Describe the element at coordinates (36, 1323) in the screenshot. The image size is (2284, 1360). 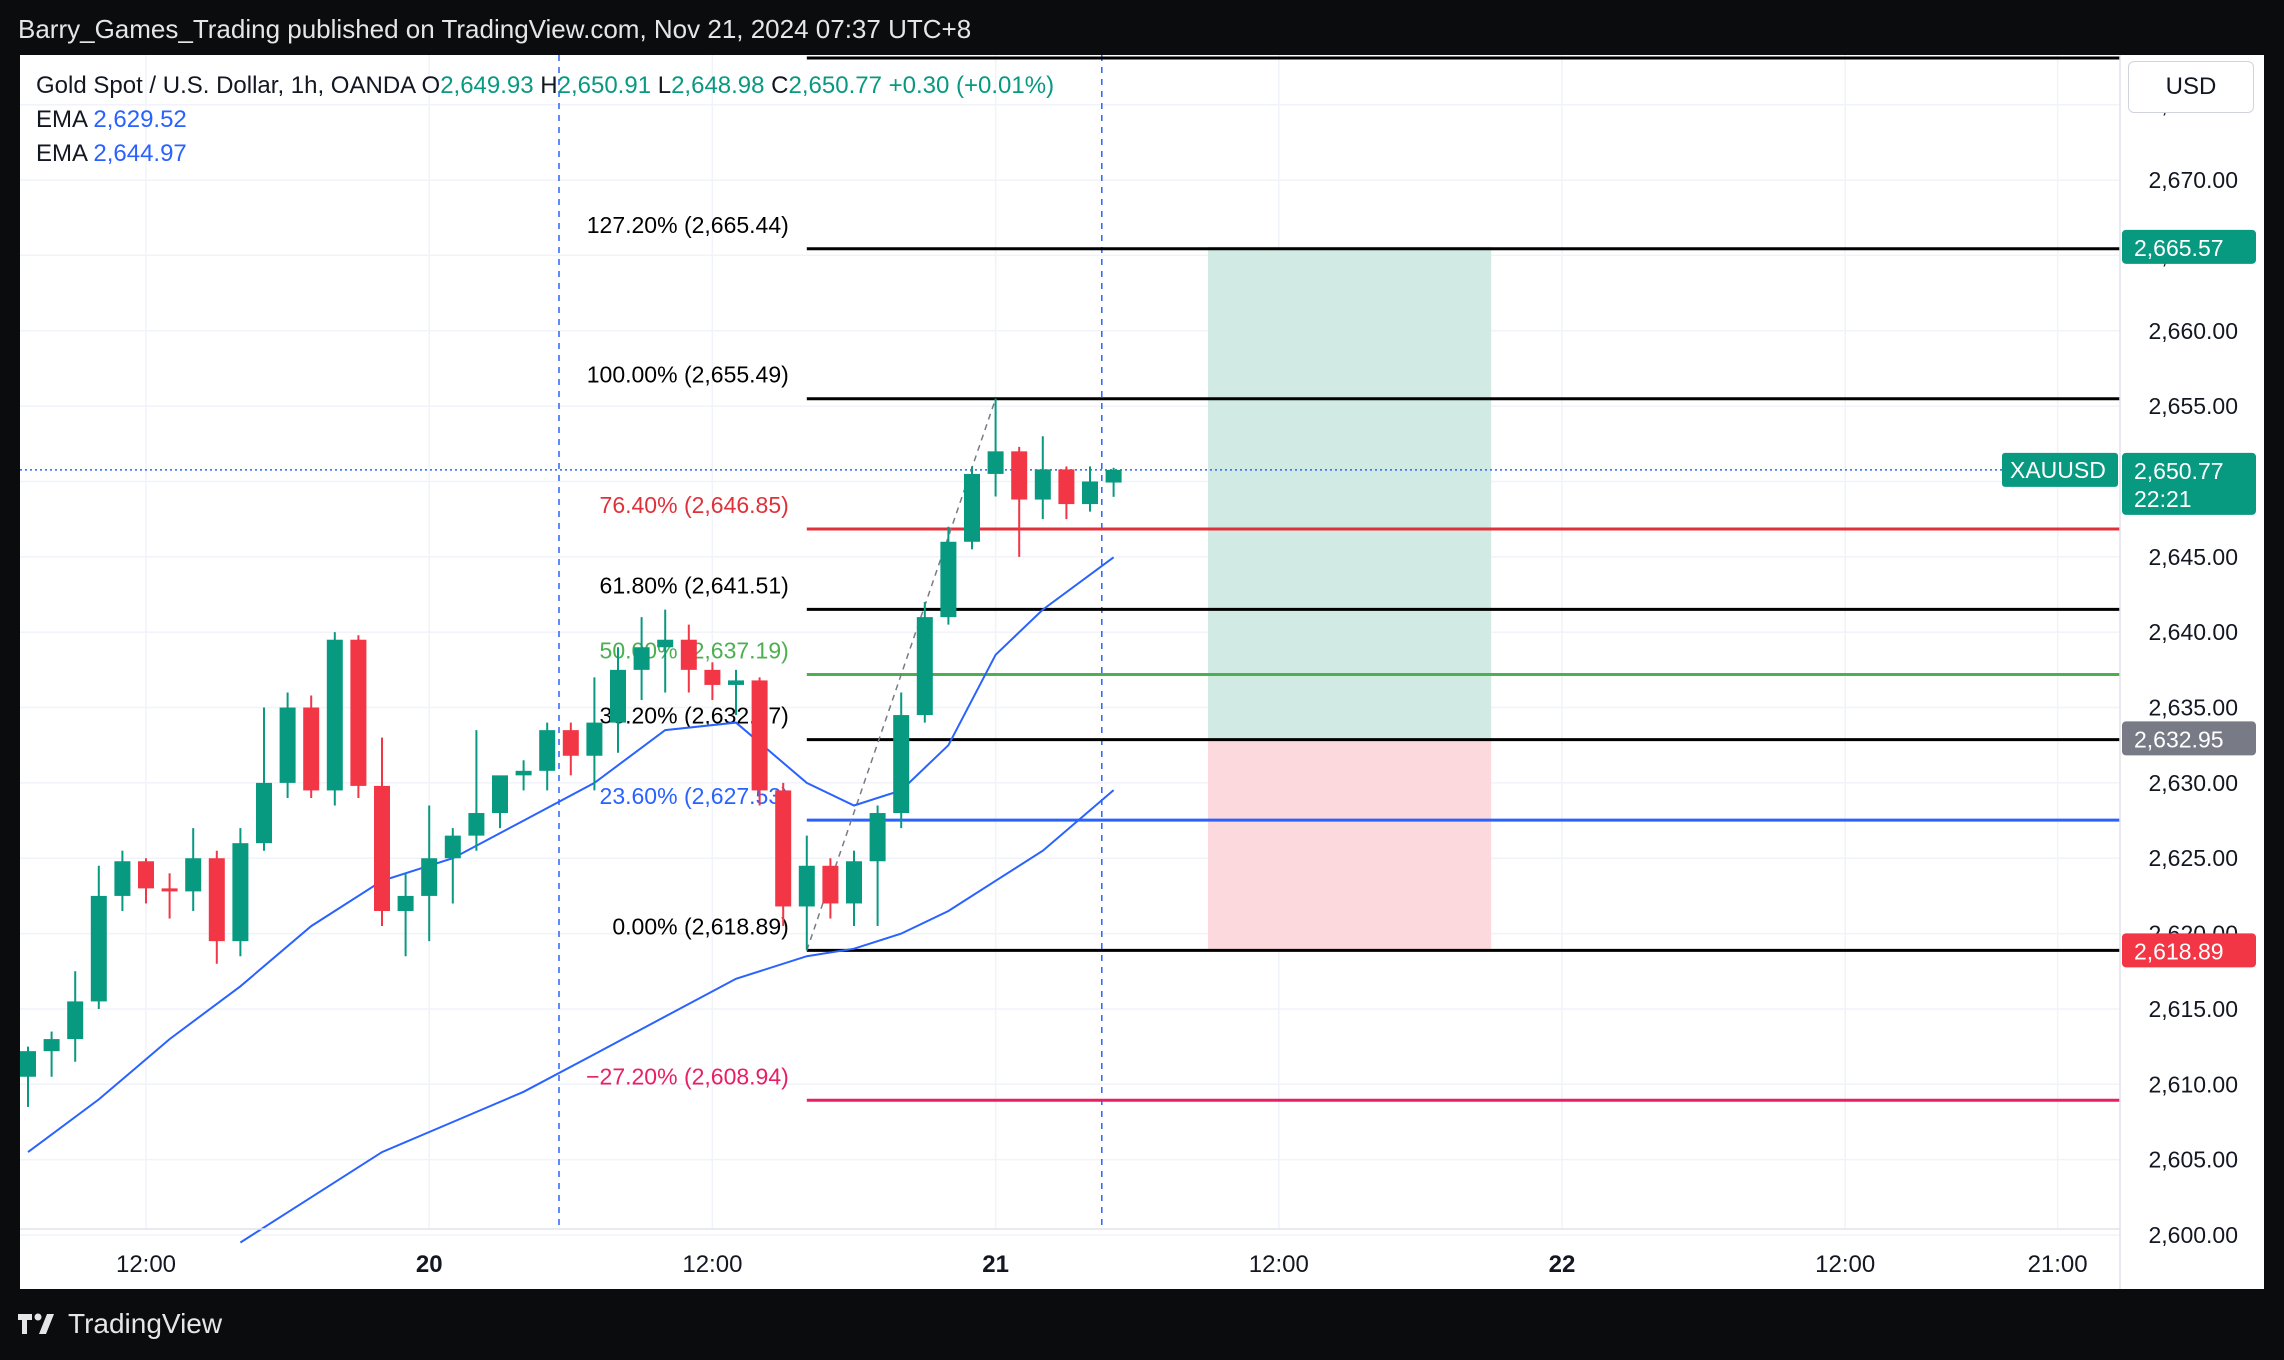
I see `tradingview-logo-icon` at that location.